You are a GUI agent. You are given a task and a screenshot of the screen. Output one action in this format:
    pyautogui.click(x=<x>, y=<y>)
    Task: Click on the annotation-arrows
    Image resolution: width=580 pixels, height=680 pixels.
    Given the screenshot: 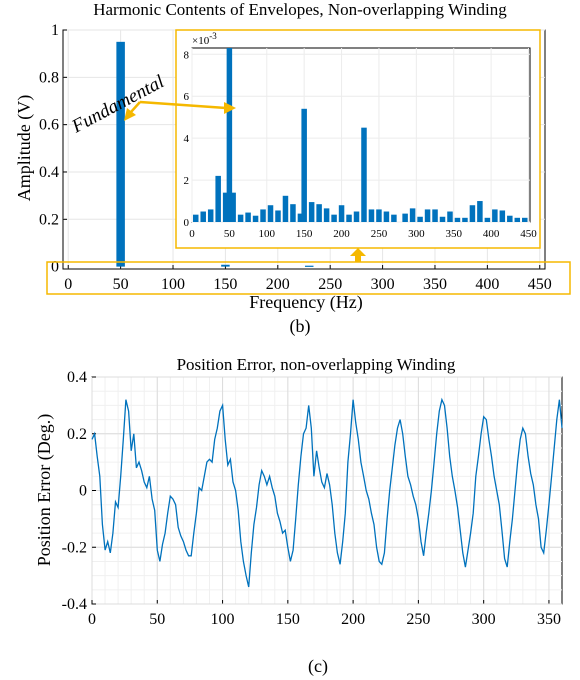 What is the action you would take?
    pyautogui.click(x=180, y=110)
    